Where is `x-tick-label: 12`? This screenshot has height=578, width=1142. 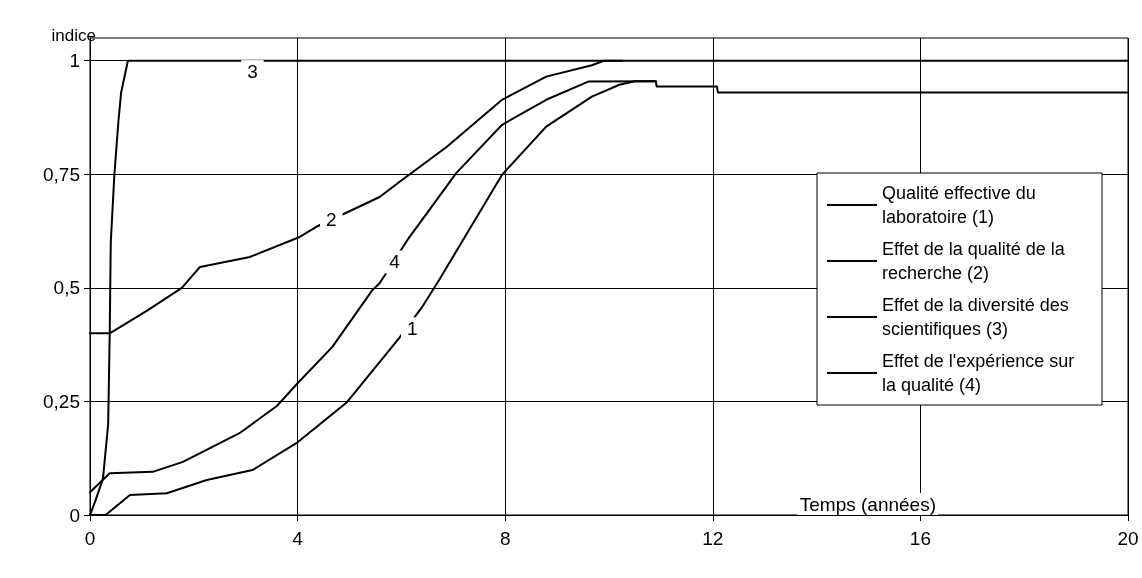
x-tick-label: 12 is located at coordinates (713, 538).